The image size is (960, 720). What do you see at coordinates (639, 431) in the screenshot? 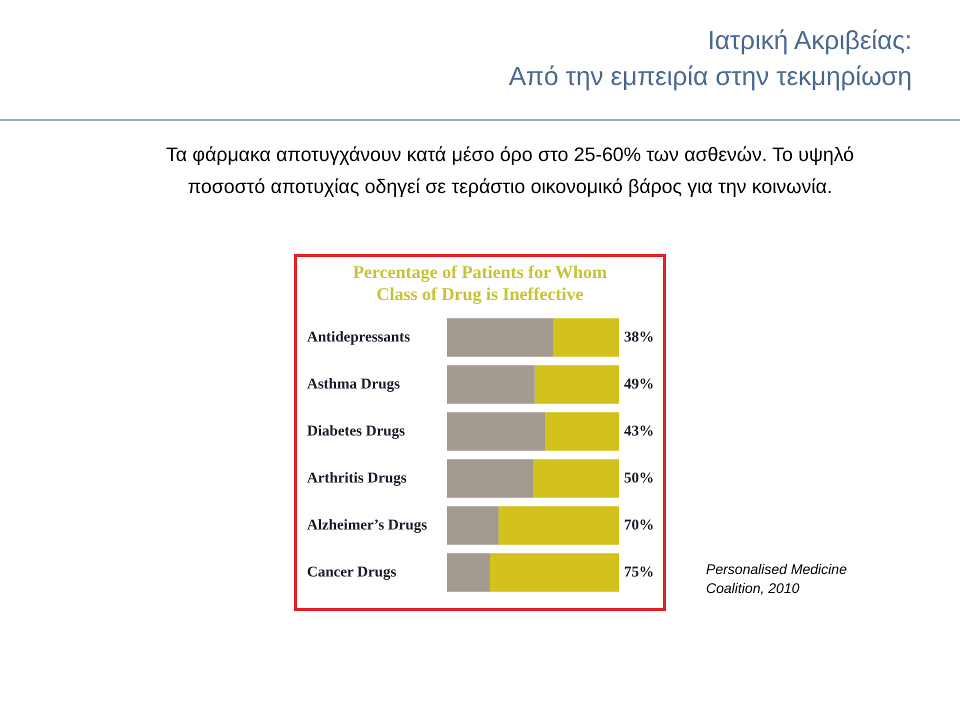
I see `data-label: 43%` at bounding box center [639, 431].